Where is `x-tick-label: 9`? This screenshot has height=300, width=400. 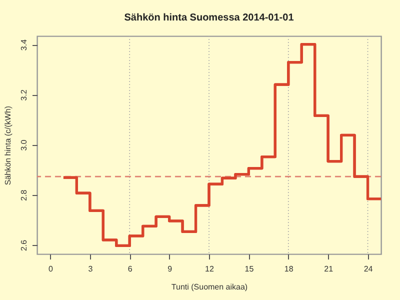
x-tick-label: 9 is located at coordinates (170, 269).